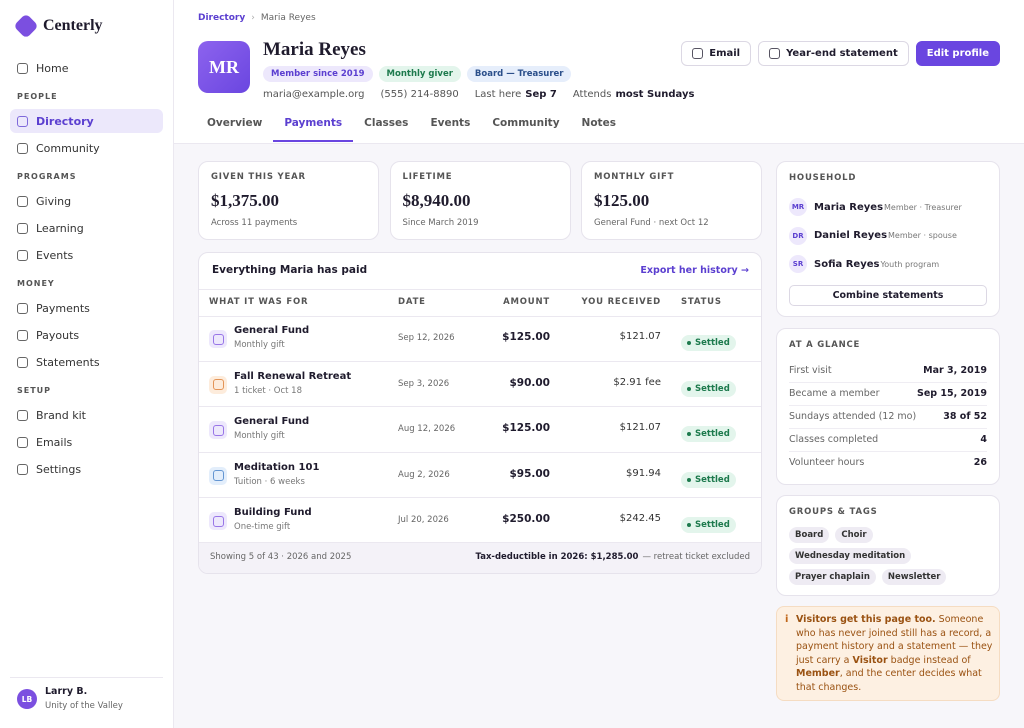 This screenshot has height=728, width=1024. Describe the element at coordinates (268, 390) in the screenshot. I see `row-sub: 1 ticket · Oct 18` at that location.